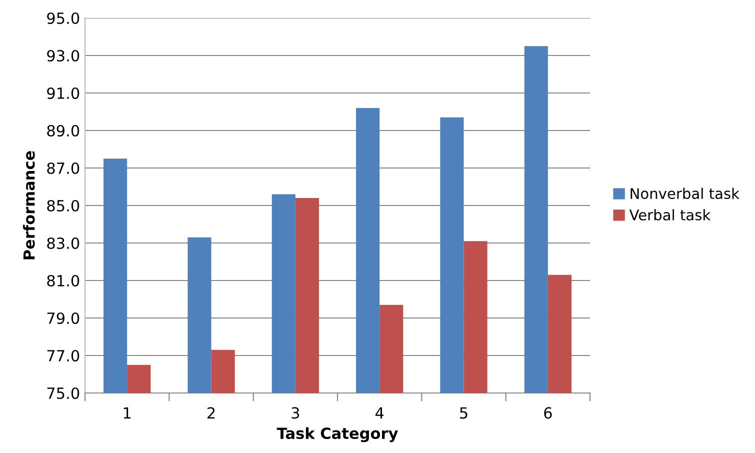  What do you see at coordinates (670, 214) in the screenshot?
I see `legend-label: Verbal task` at bounding box center [670, 214].